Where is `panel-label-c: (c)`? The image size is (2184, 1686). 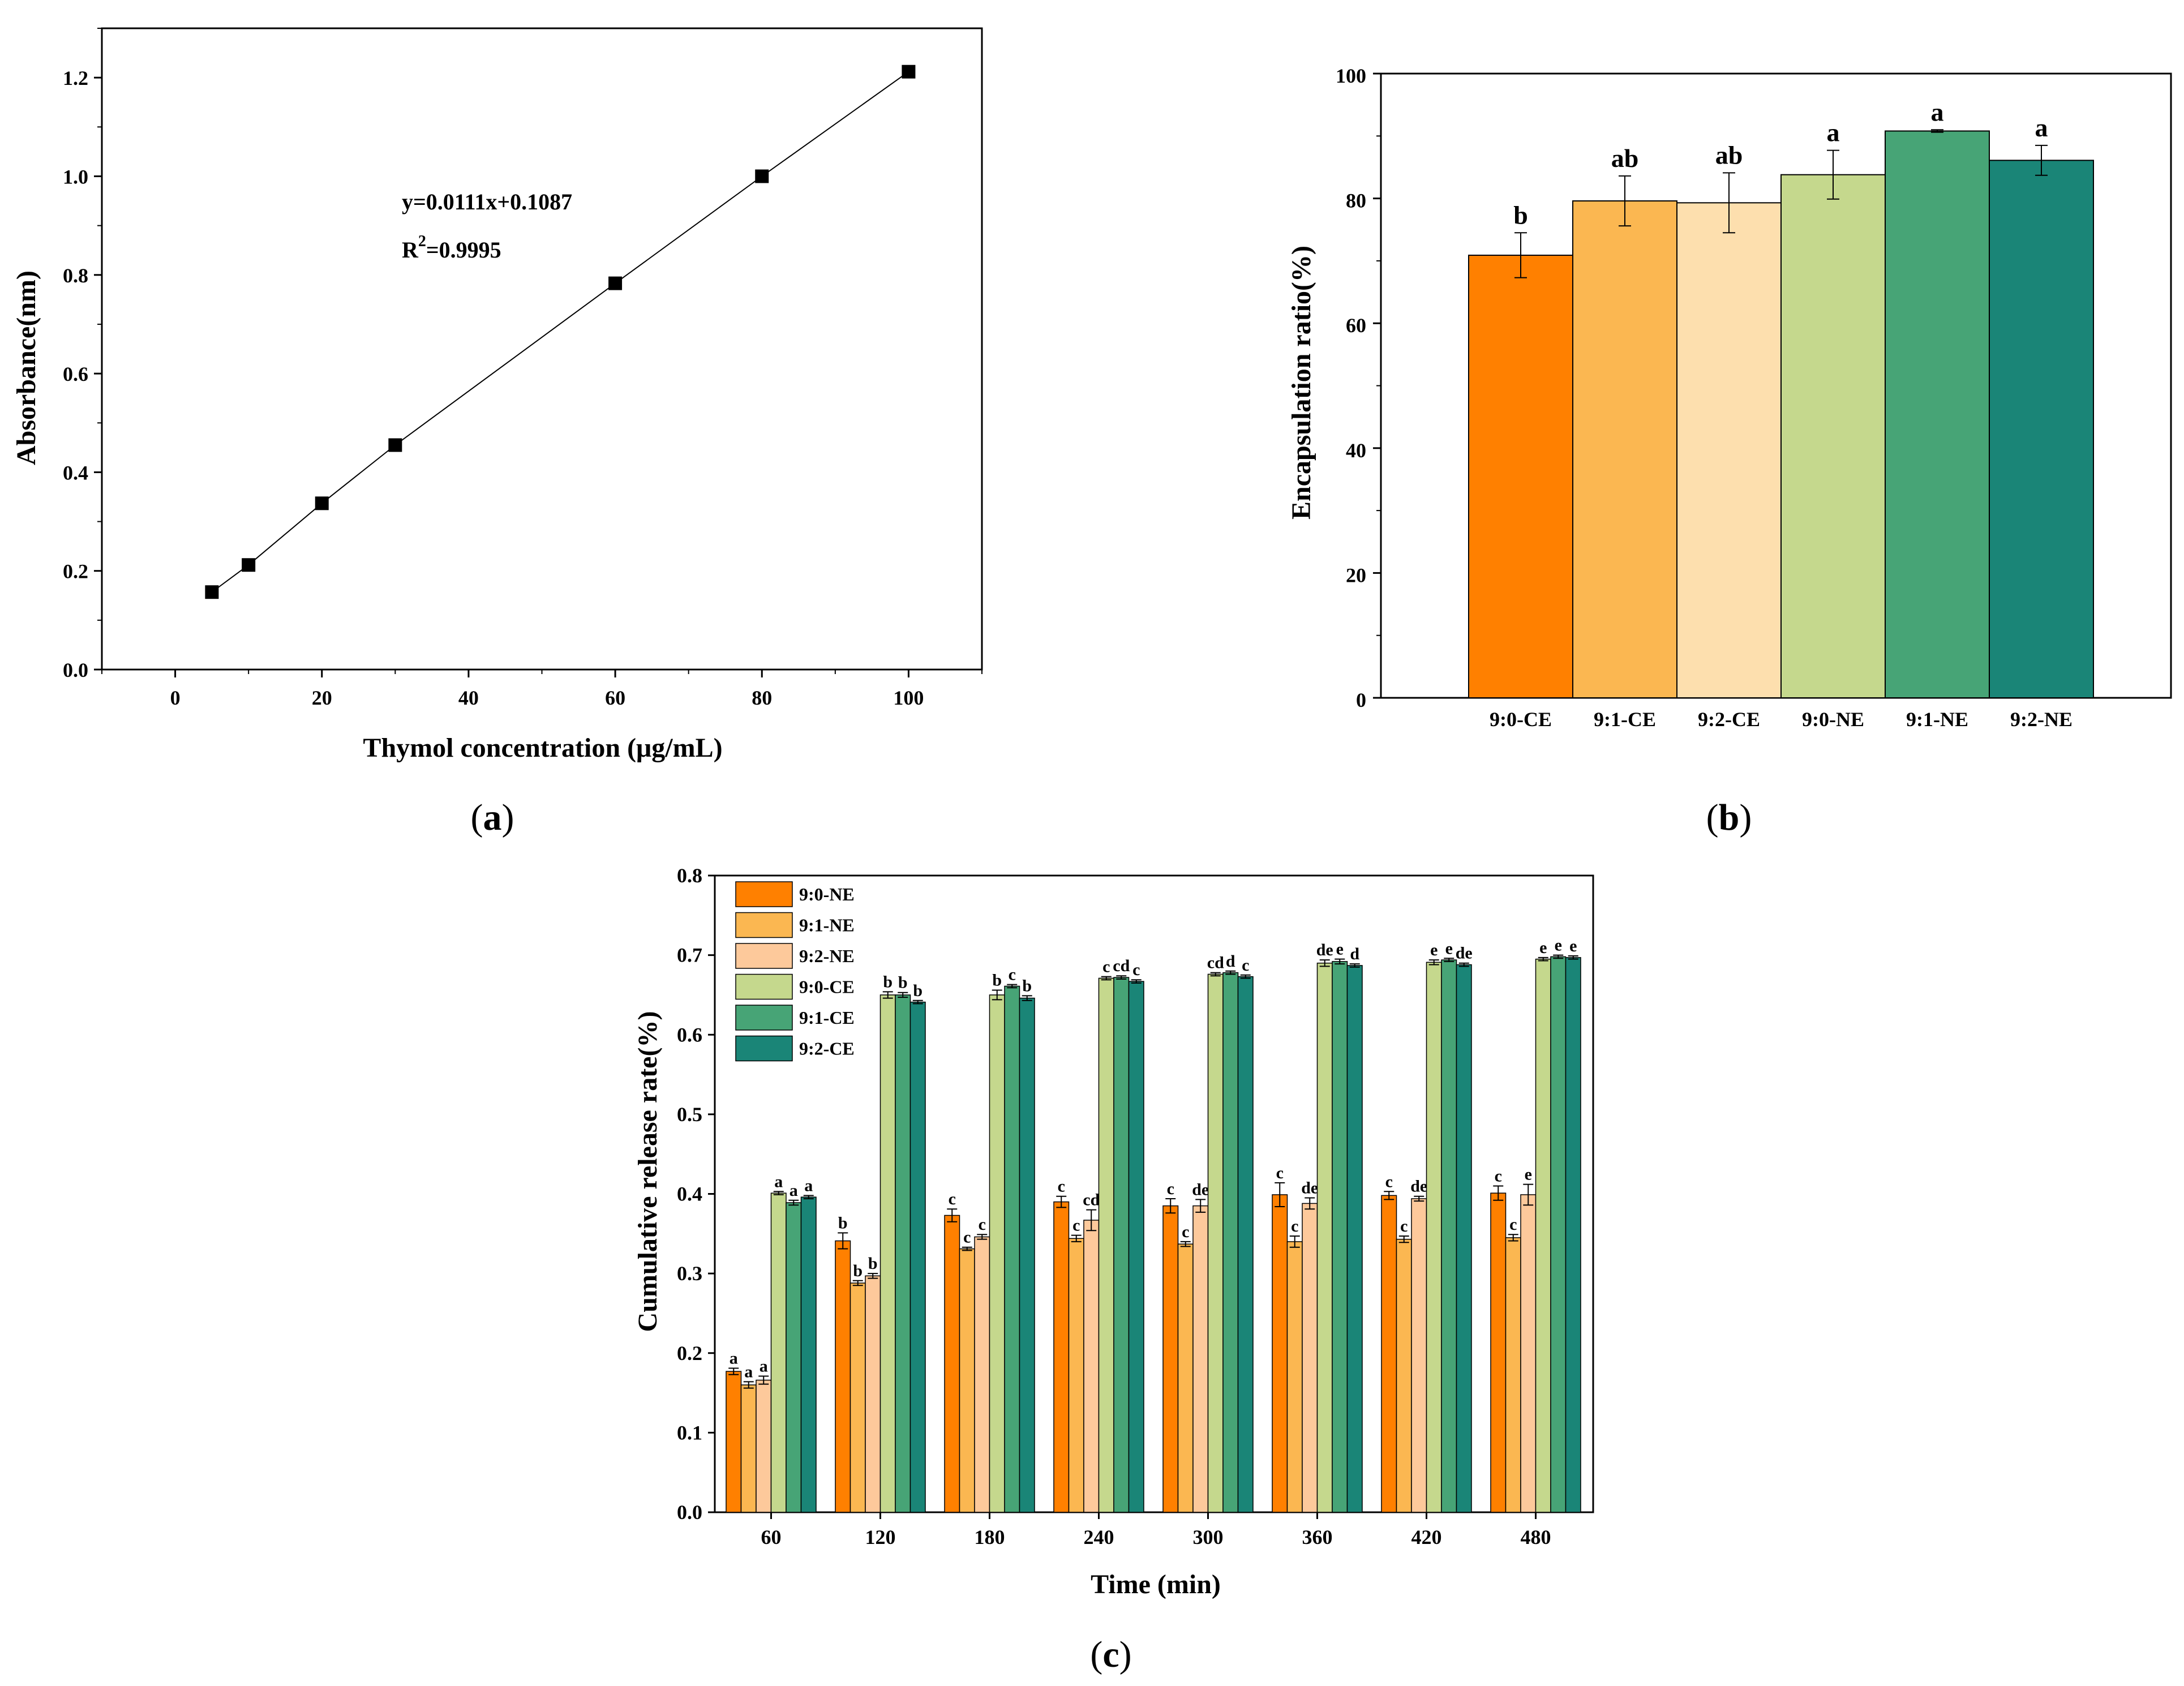 panel-label-c: (c) is located at coordinates (1110, 1654).